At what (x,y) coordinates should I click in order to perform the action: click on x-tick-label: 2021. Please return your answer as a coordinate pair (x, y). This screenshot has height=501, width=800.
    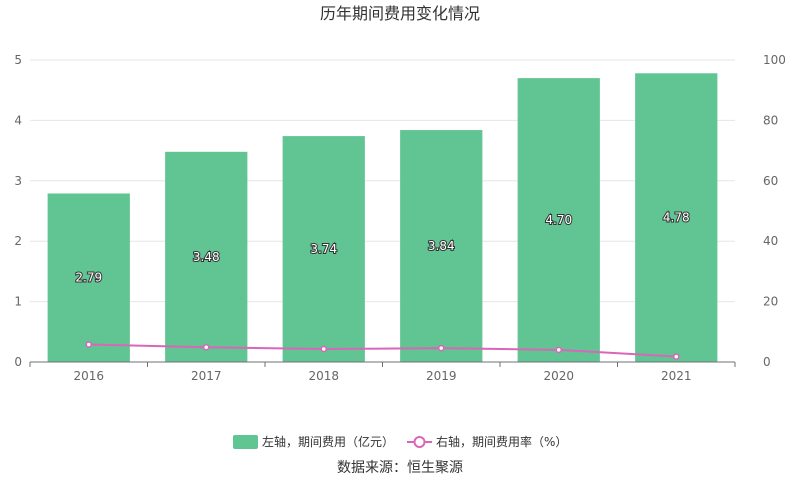
    Looking at the image, I should click on (676, 376).